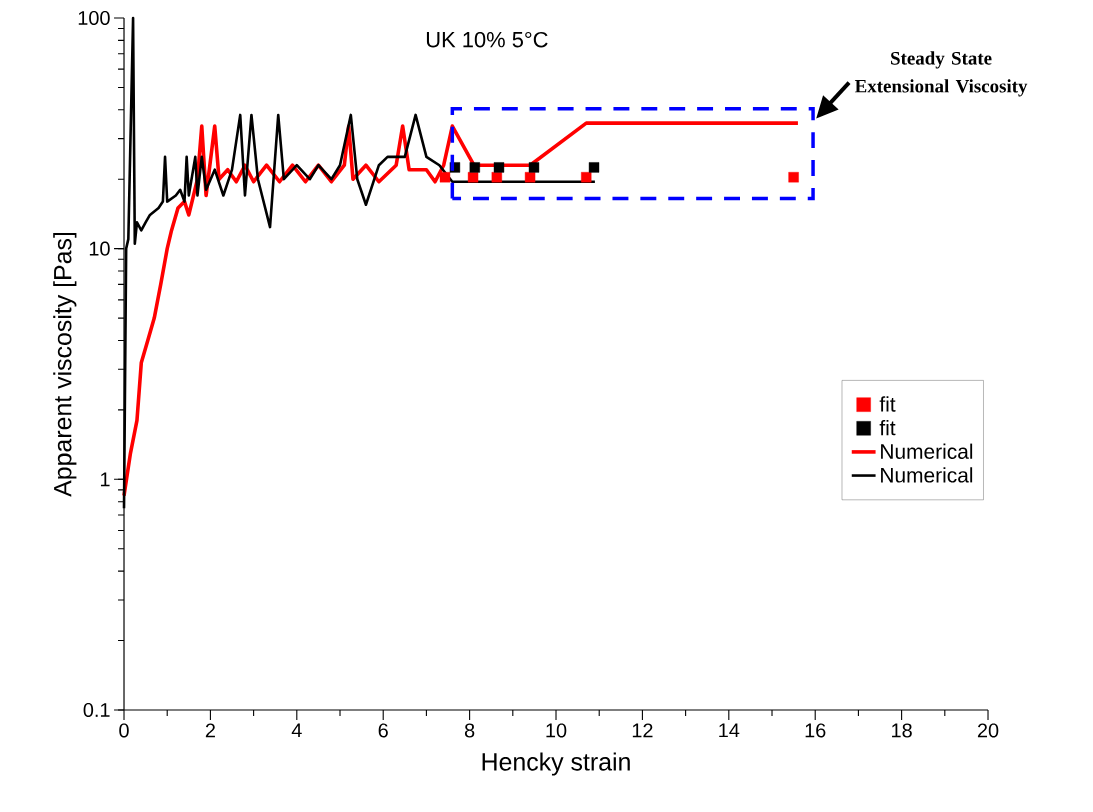  I want to click on x-tick-label: 20, so click(988, 730).